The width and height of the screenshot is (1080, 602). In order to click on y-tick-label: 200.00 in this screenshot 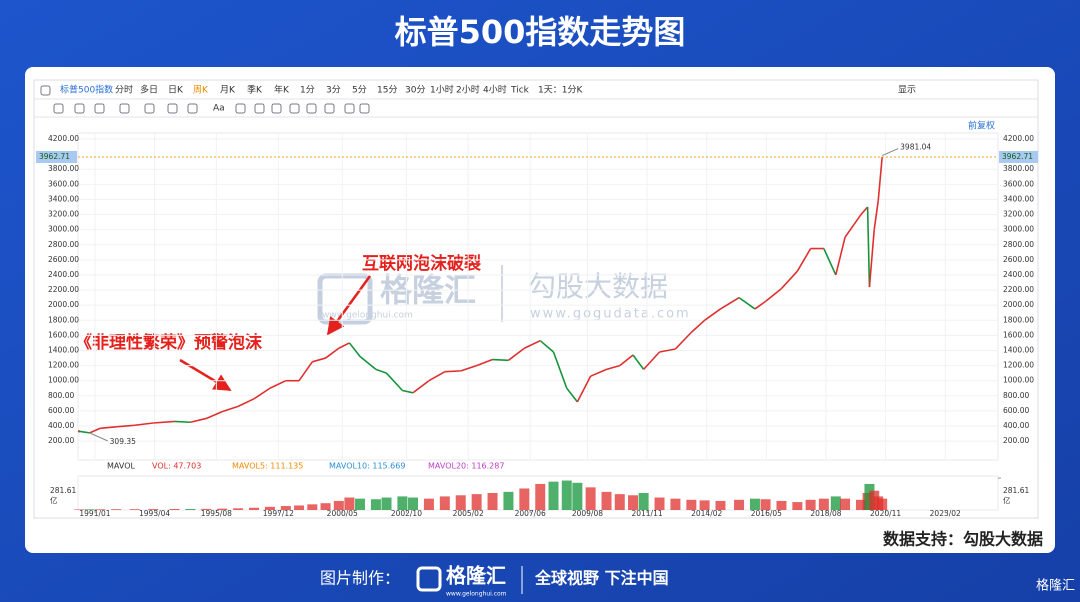, I will do `click(61, 440)`.